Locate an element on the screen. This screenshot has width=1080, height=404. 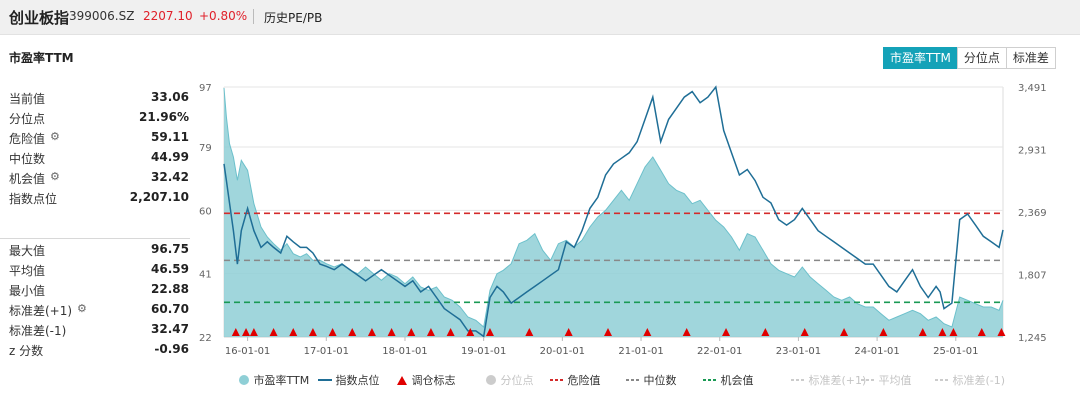
metric-tabs: 市盈率TTM 分位点 标准差 is located at coordinates (969, 58).